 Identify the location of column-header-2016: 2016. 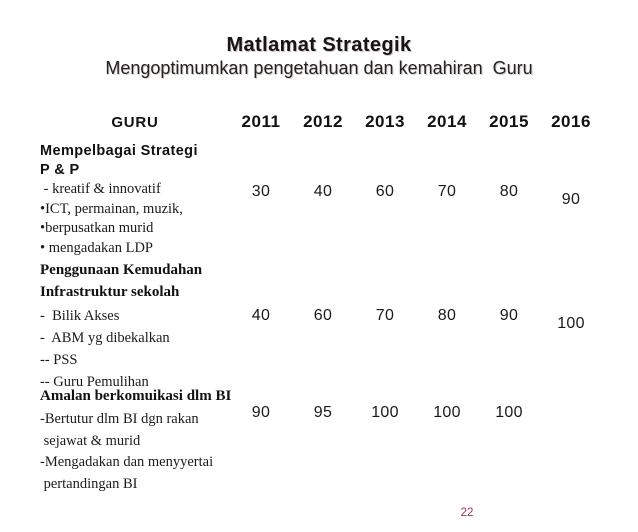
(571, 121).